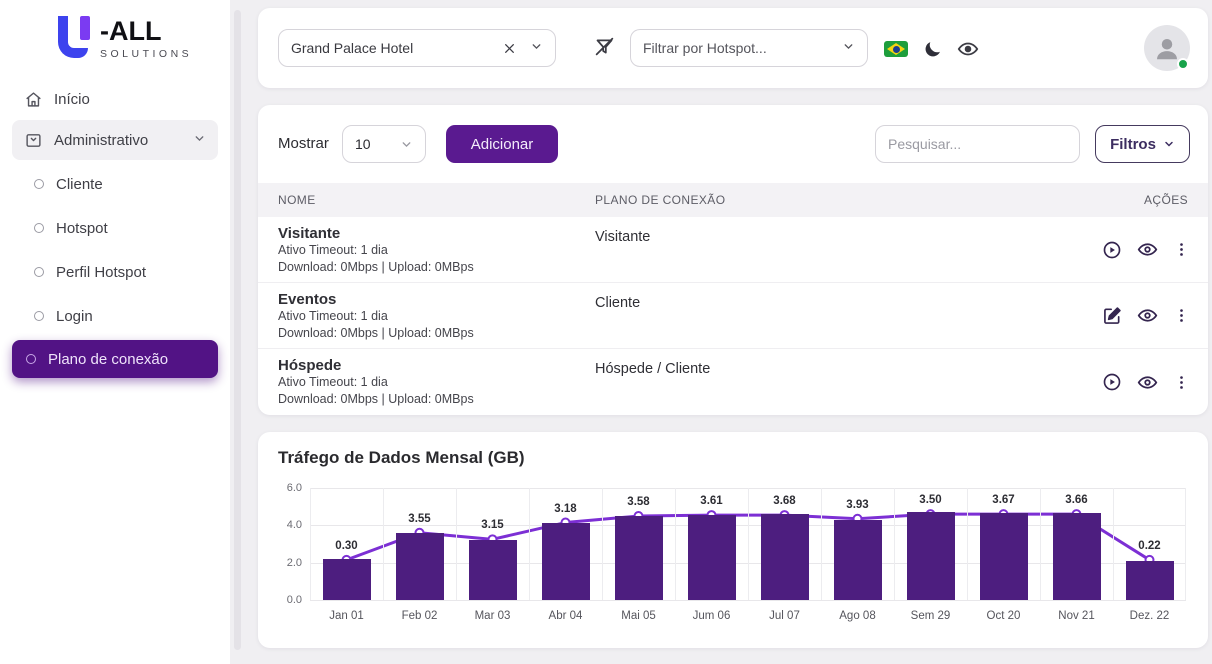  Describe the element at coordinates (604, 46) in the screenshot. I see `filter-off-icon` at that location.